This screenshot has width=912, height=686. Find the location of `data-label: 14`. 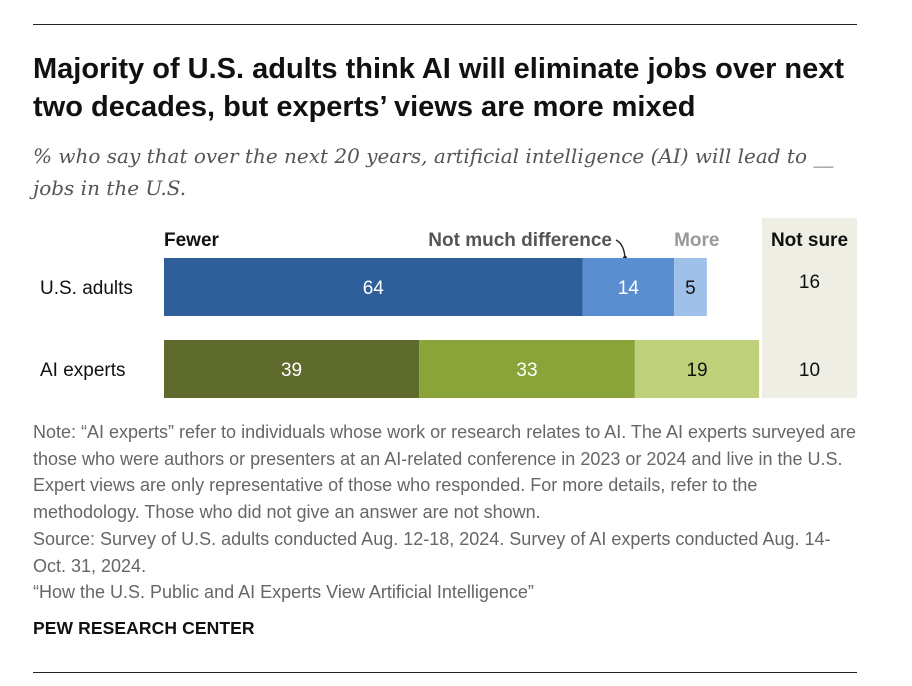

data-label: 14 is located at coordinates (629, 288).